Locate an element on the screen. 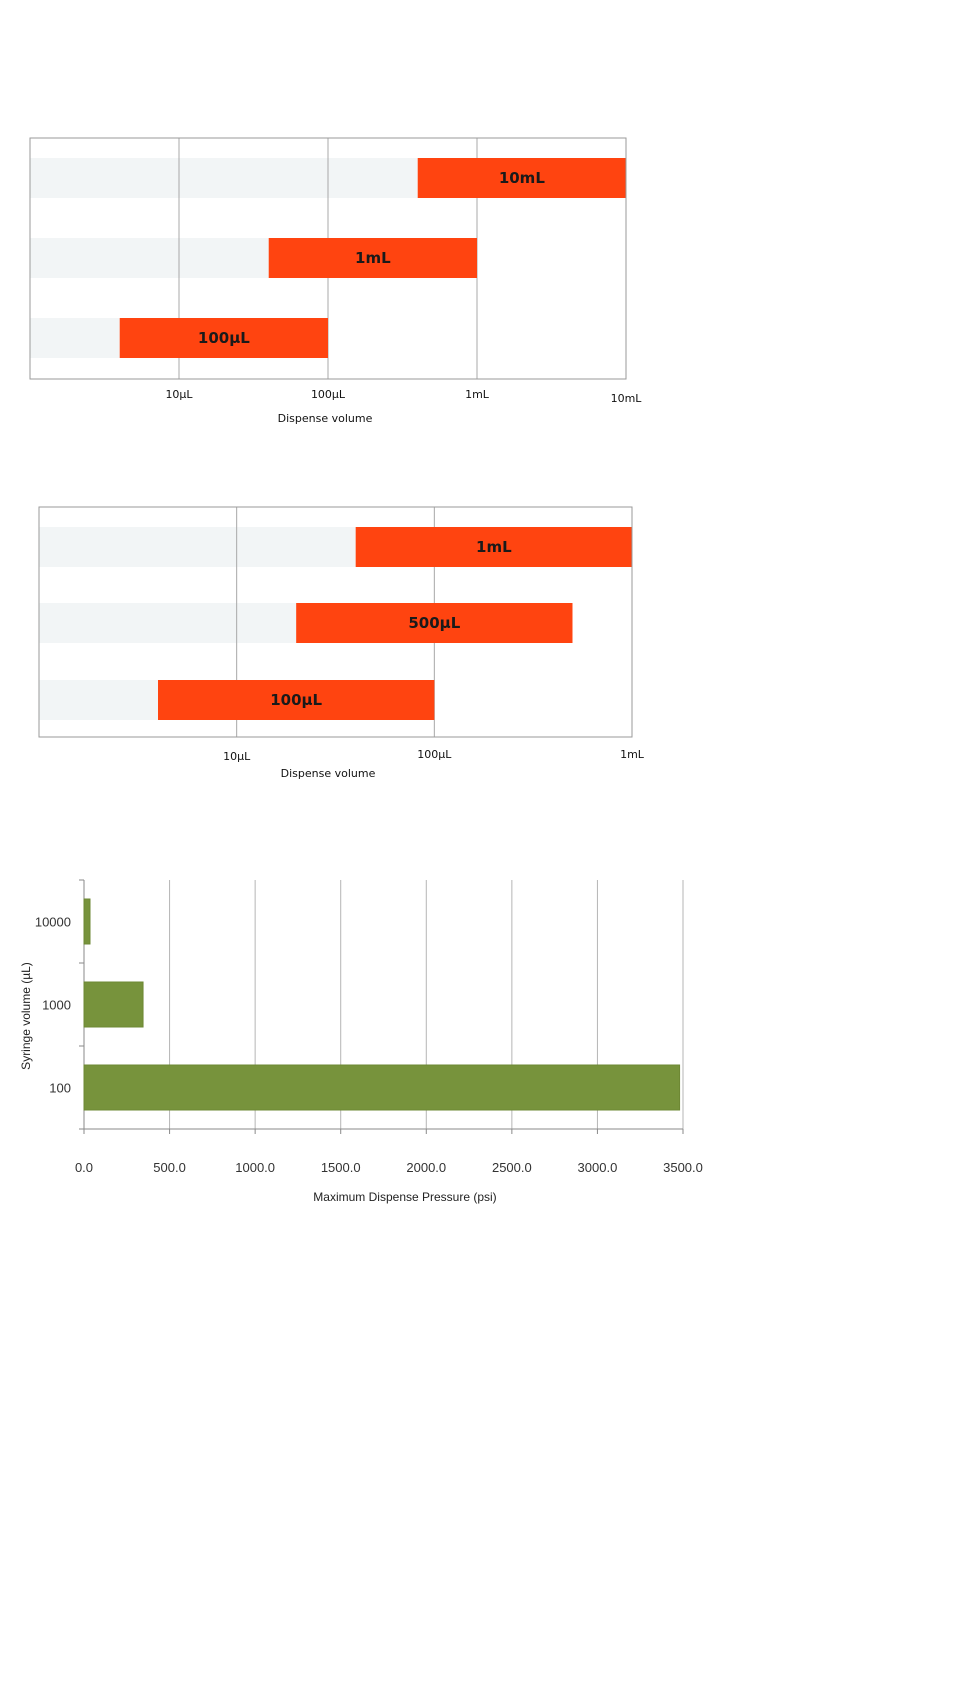  x-tick-label: 2000.0 is located at coordinates (426, 1167).